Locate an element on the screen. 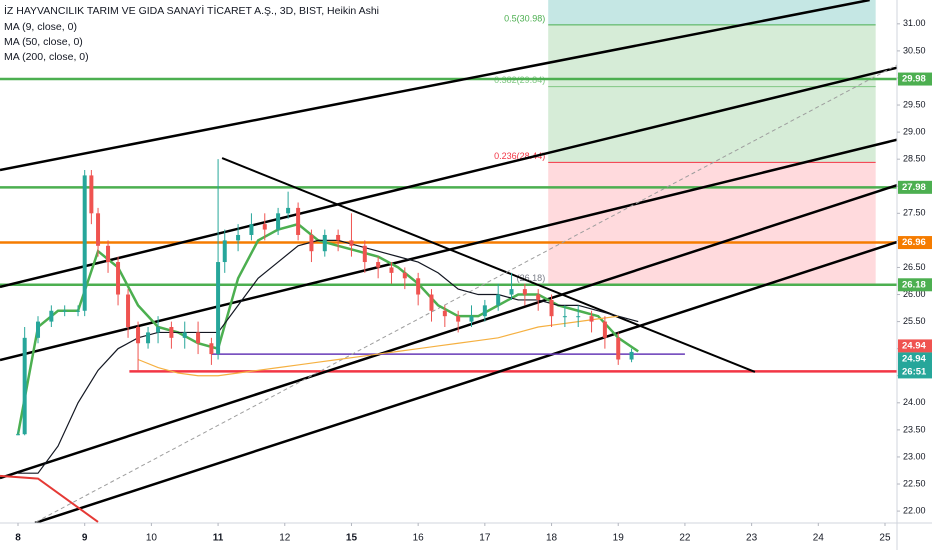  legend-entry: MA (50, close, 0) is located at coordinates (43, 42).